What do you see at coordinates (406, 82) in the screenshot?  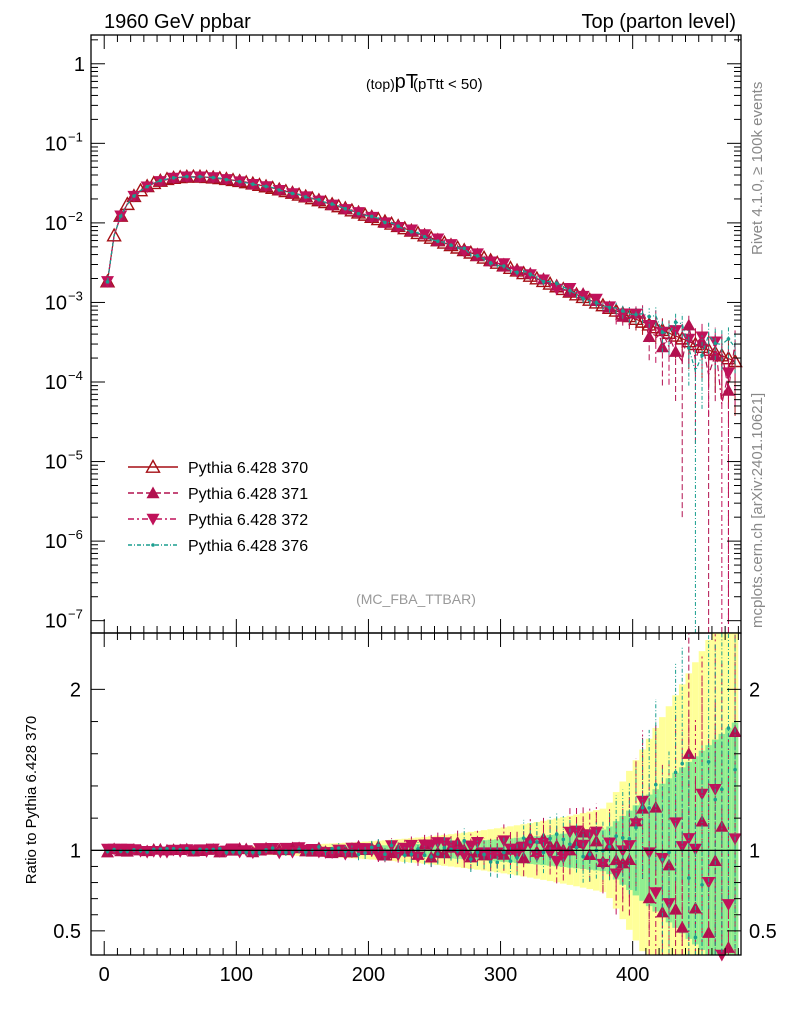 I see `main-title: pT` at bounding box center [406, 82].